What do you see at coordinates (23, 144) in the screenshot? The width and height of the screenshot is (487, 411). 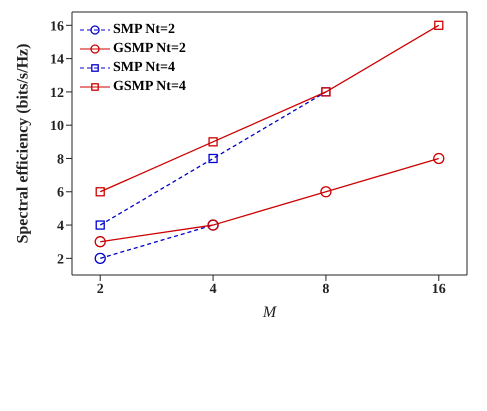 I see `y-axis-title: Spectral efficiency (bits/s/Hz)` at bounding box center [23, 144].